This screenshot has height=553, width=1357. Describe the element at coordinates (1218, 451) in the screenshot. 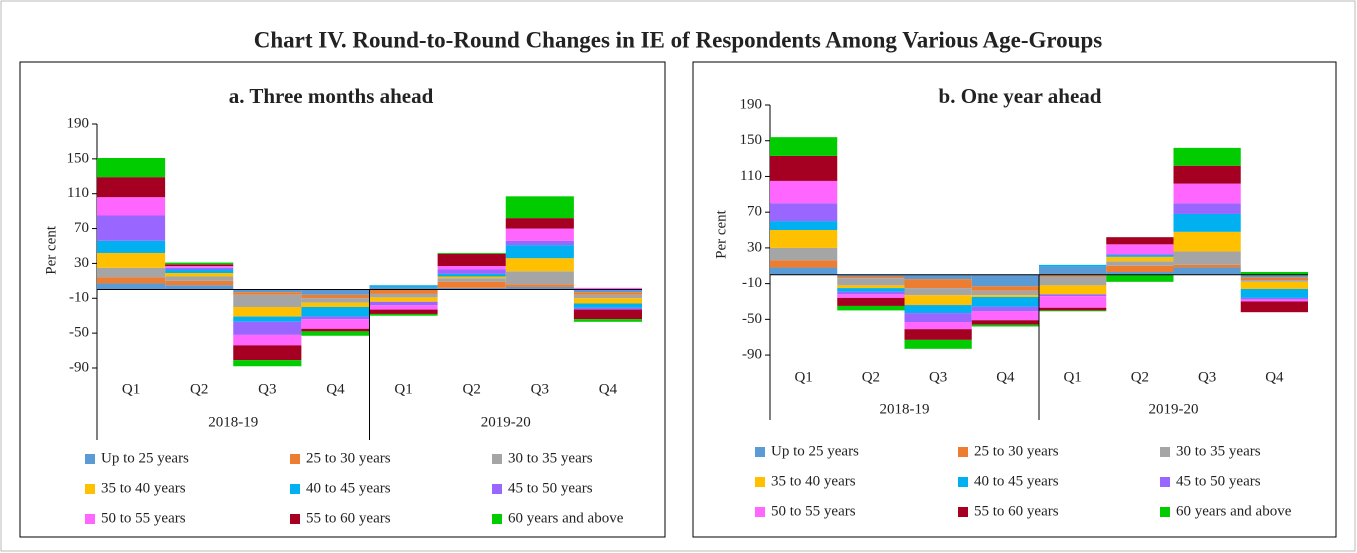

I see `legend-label: 30 to 35 years` at that location.